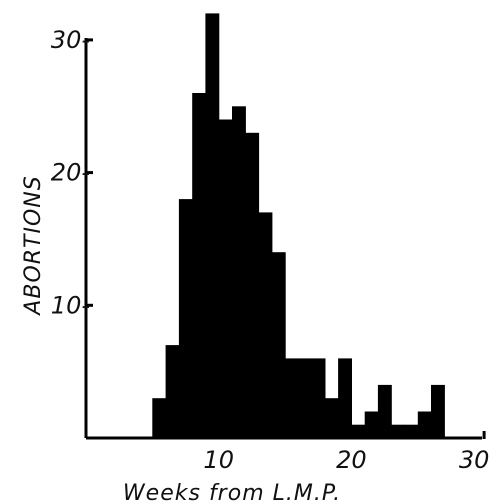  Describe the element at coordinates (218, 460) in the screenshot. I see `x-tick-label: 10` at that location.